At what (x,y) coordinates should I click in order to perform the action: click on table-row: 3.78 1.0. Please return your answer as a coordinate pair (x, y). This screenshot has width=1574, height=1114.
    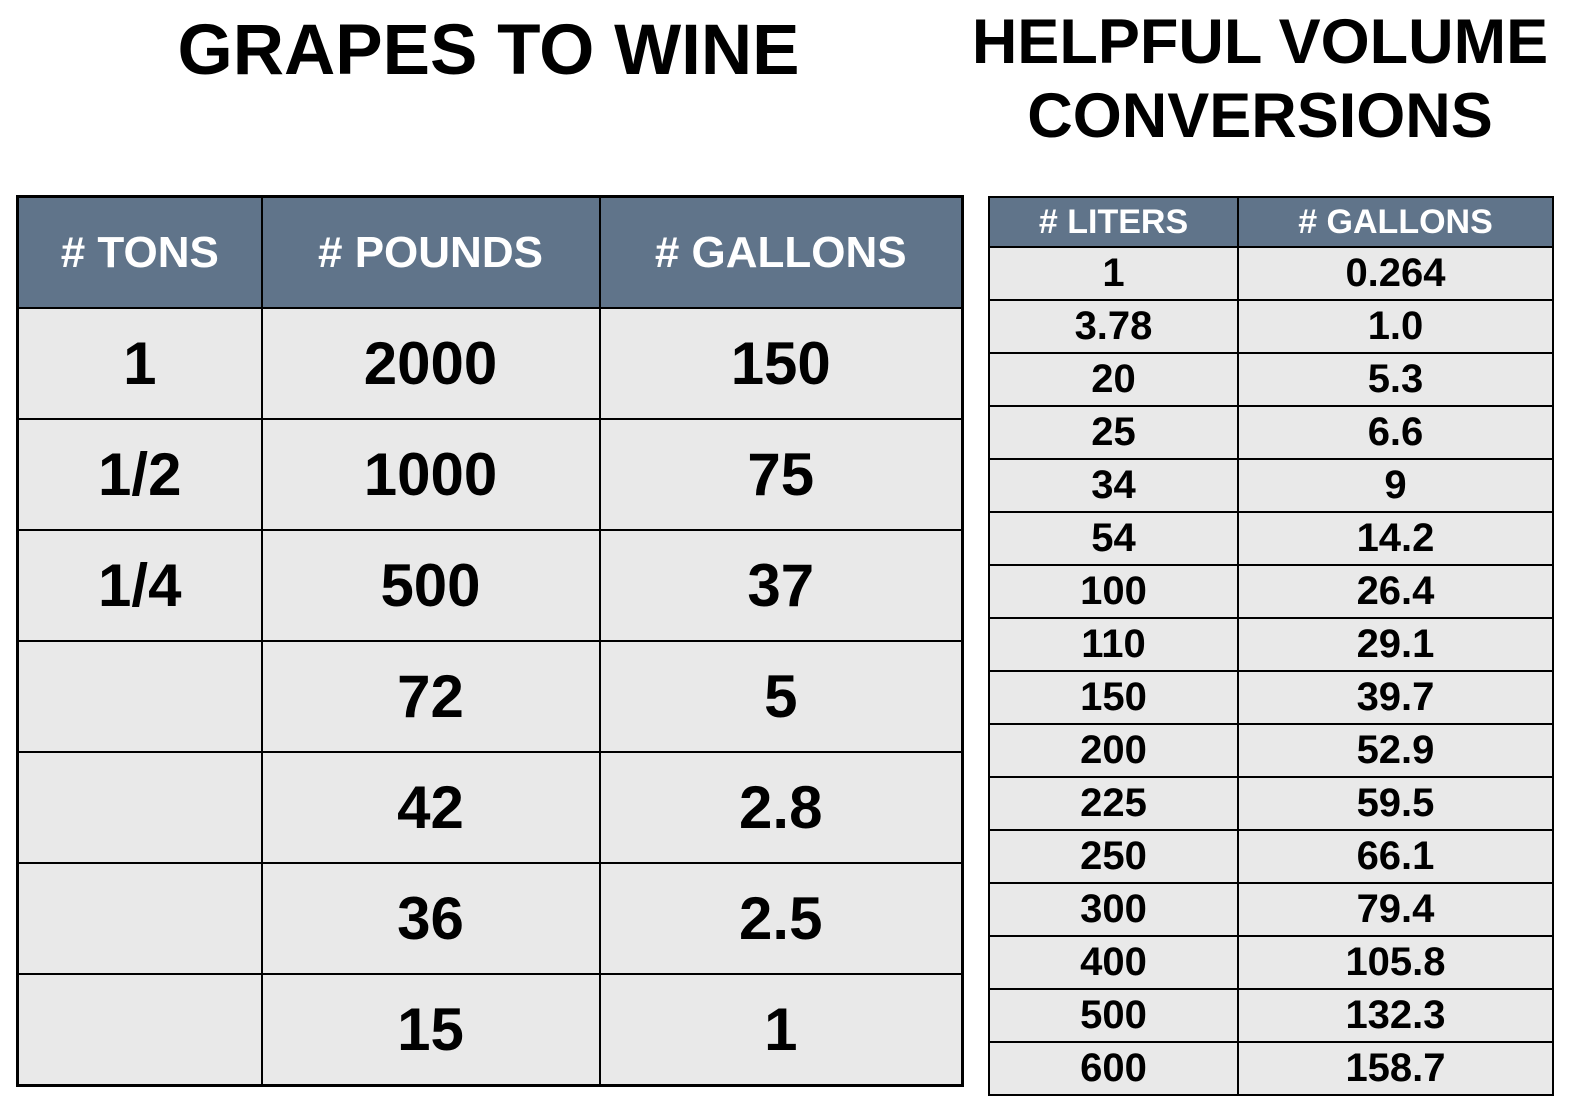
    Looking at the image, I should click on (1271, 326).